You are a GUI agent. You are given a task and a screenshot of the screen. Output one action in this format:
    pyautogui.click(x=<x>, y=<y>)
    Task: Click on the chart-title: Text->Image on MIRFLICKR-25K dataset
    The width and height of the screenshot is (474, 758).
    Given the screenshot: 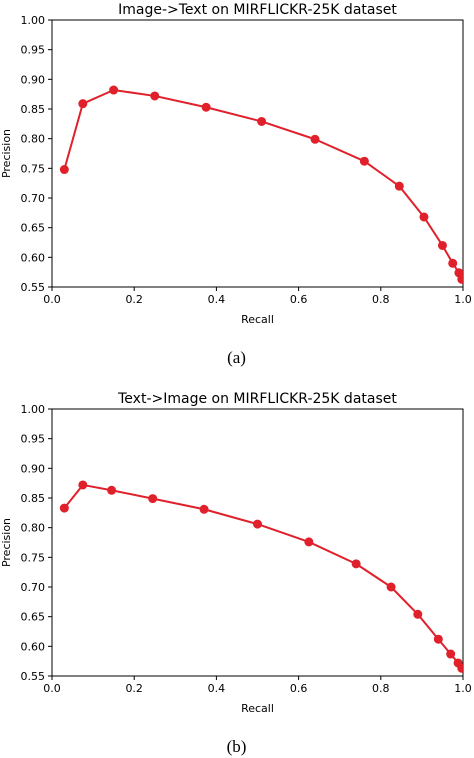 What is the action you would take?
    pyautogui.click(x=257, y=399)
    